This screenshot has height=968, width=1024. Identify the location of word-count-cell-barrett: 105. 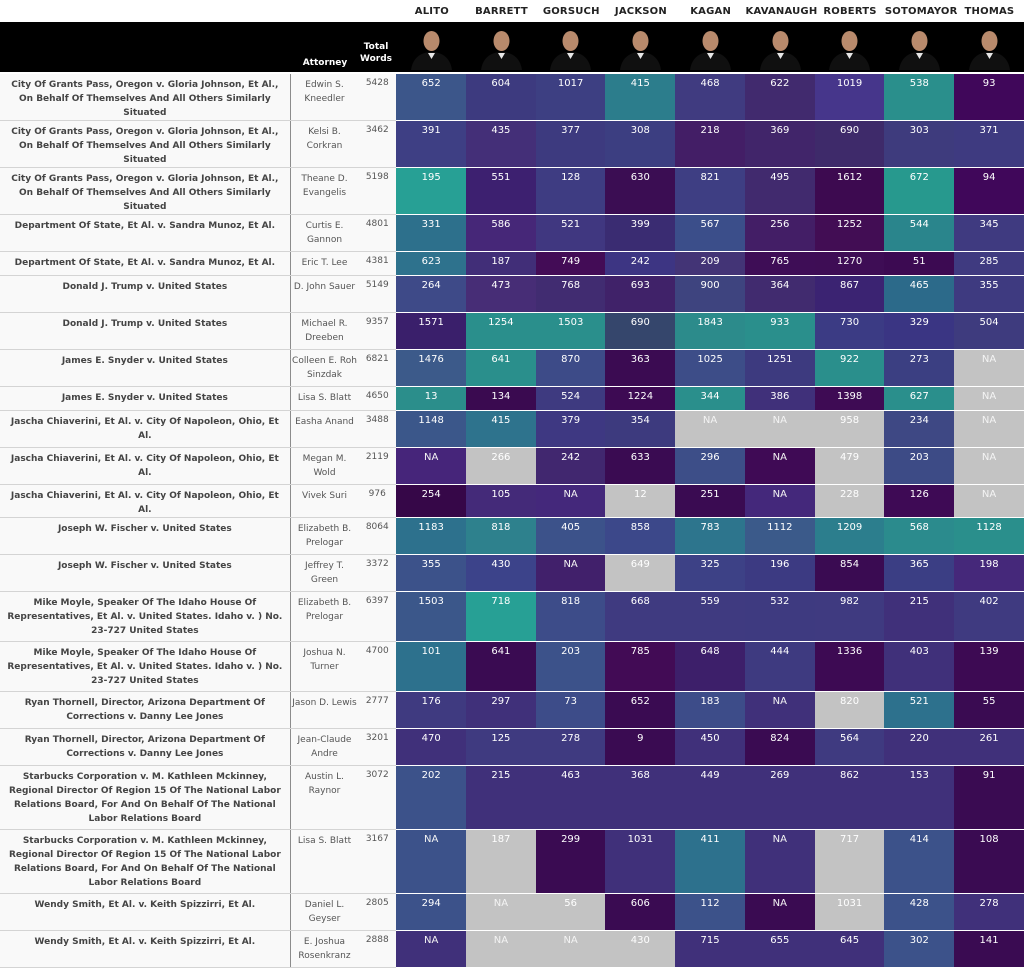
(501, 501).